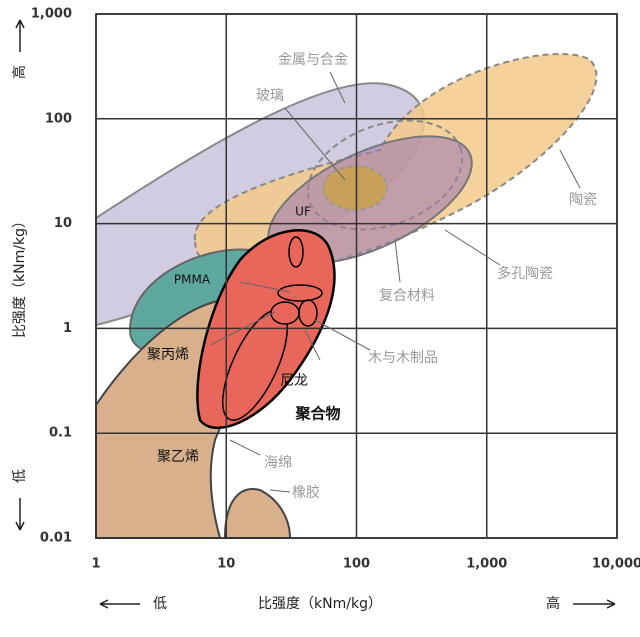 This screenshot has height=637, width=640. Describe the element at coordinates (51, 14) in the screenshot. I see `y-tick-label: 1,000` at that location.